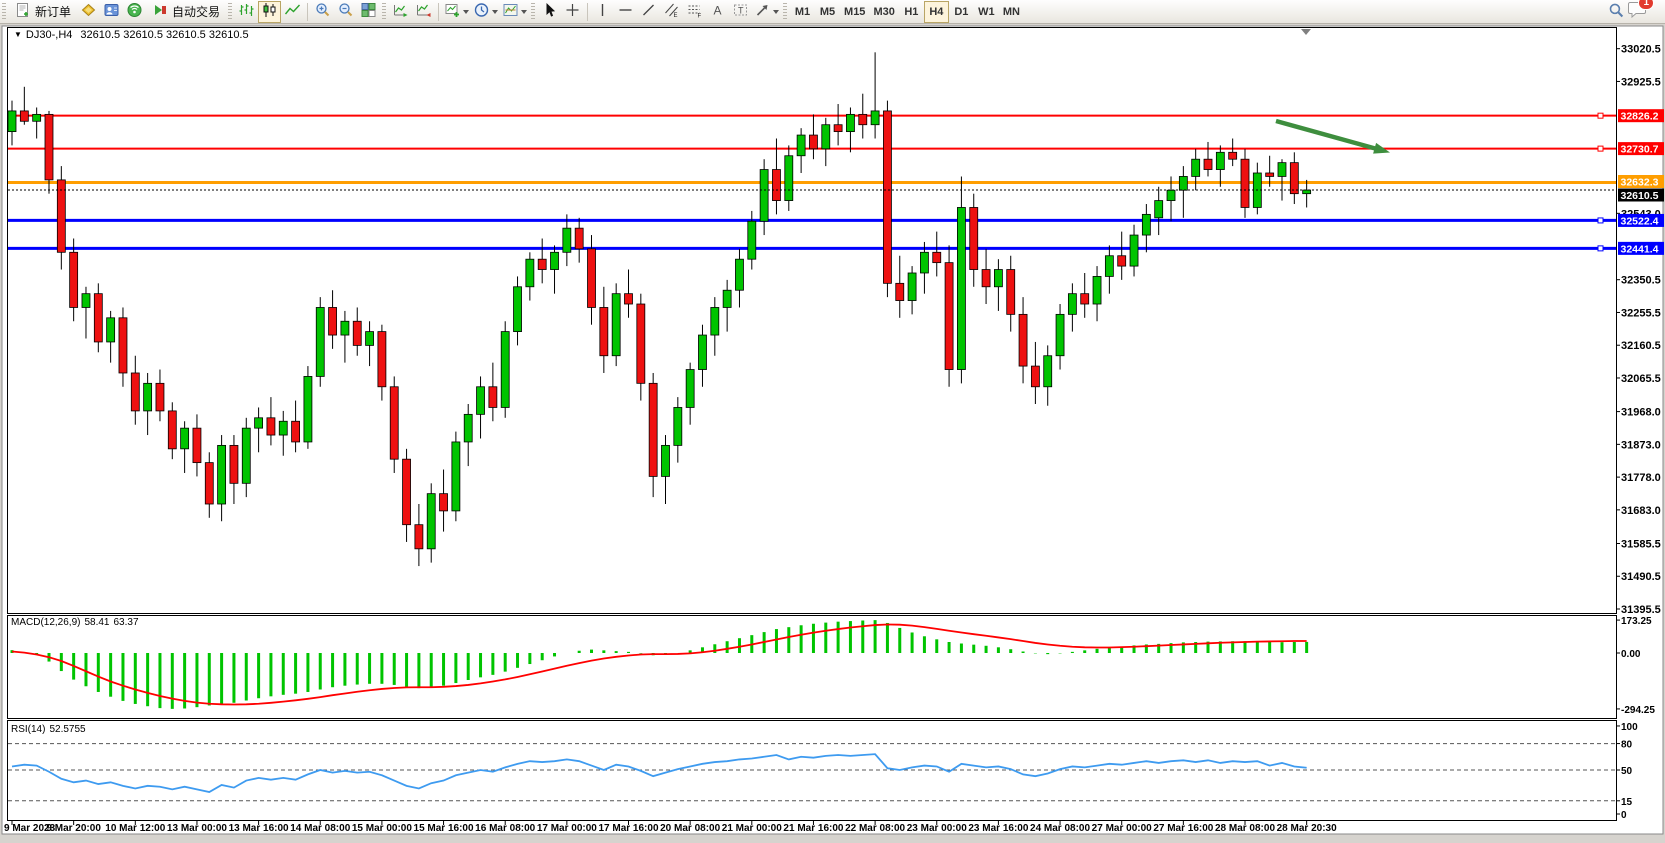 Image resolution: width=1665 pixels, height=843 pixels. I want to click on price-axis, so click(1640, 423).